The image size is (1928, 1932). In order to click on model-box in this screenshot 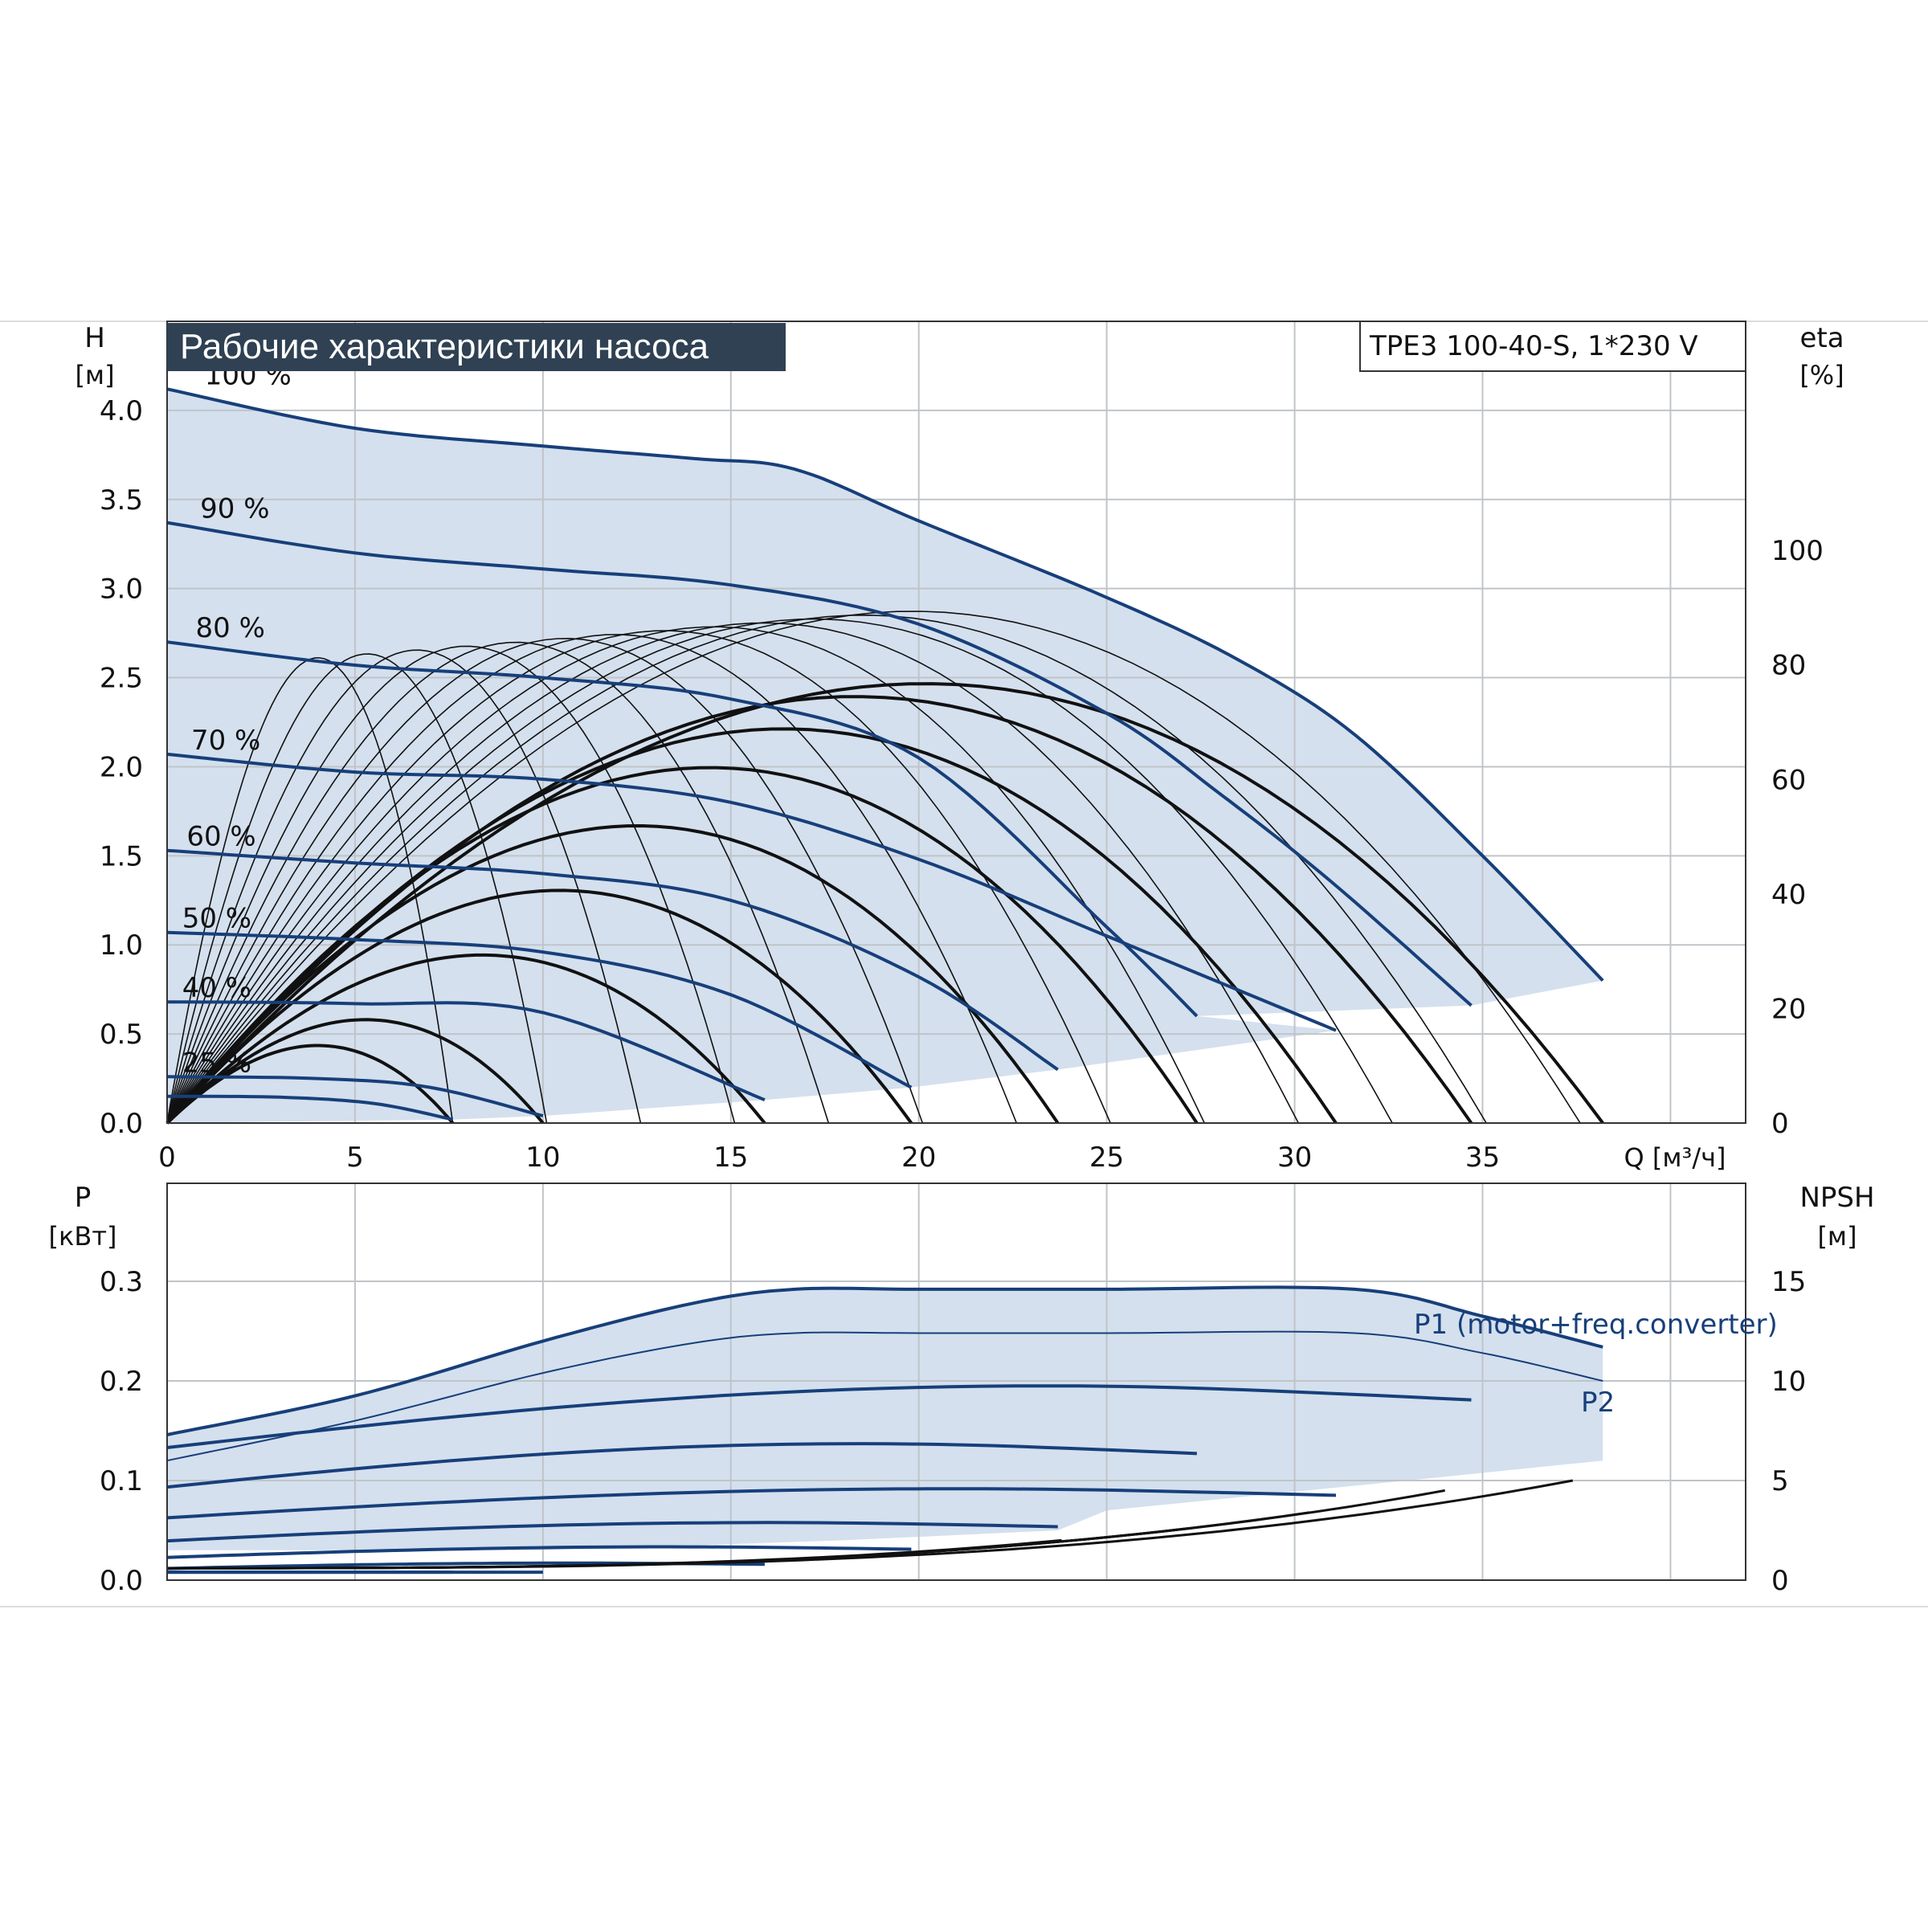, I will do `click(1552, 346)`.